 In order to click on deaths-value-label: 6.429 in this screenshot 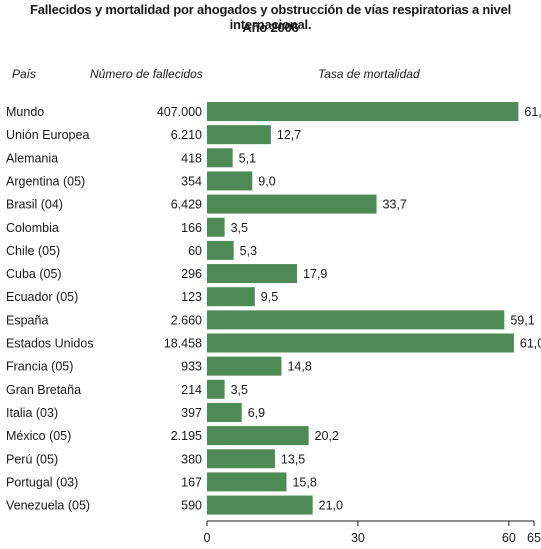, I will do `click(186, 205)`.